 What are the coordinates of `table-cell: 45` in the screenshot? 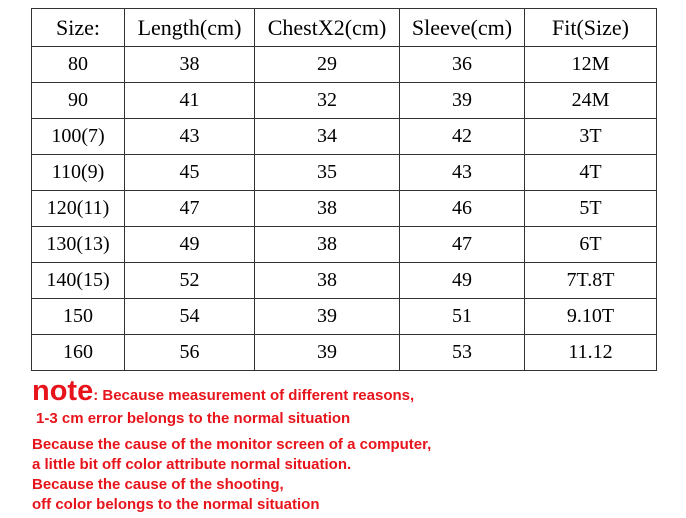 It's located at (189, 172).